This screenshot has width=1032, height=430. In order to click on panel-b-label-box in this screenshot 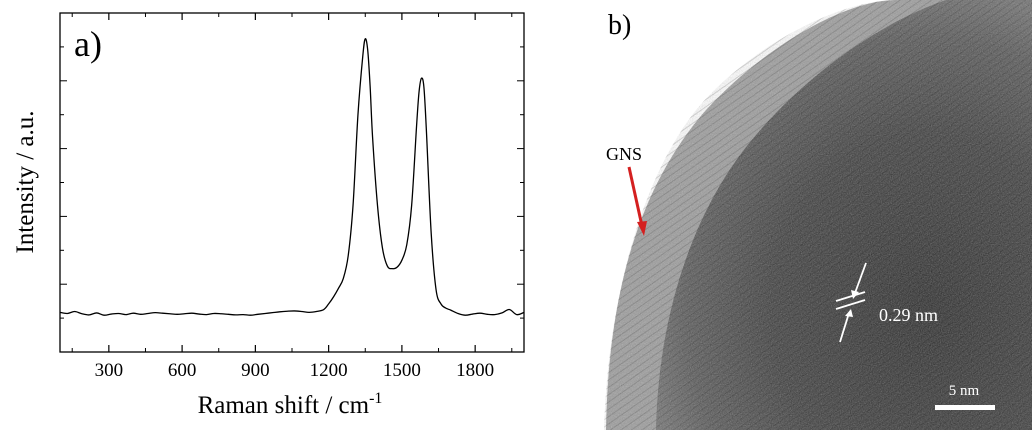, I will do `click(627, 23)`.